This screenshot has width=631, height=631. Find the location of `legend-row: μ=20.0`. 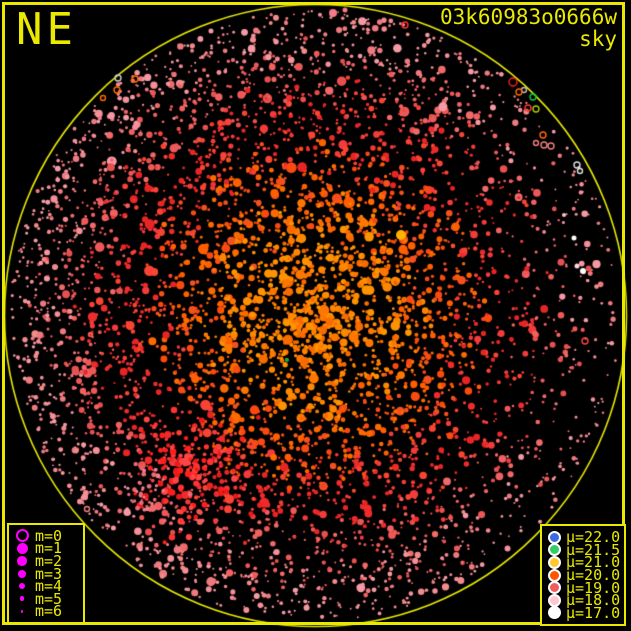

legend-row: μ=20.0 is located at coordinates (583, 575).